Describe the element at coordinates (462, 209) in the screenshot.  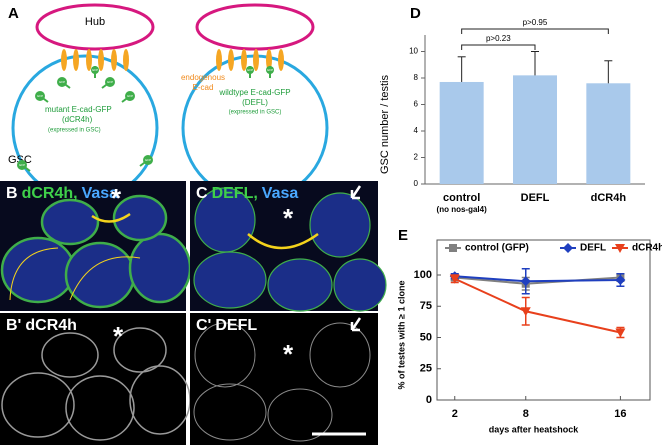
I see `x-tick-sublabel: (no nos-gal4)` at that location.